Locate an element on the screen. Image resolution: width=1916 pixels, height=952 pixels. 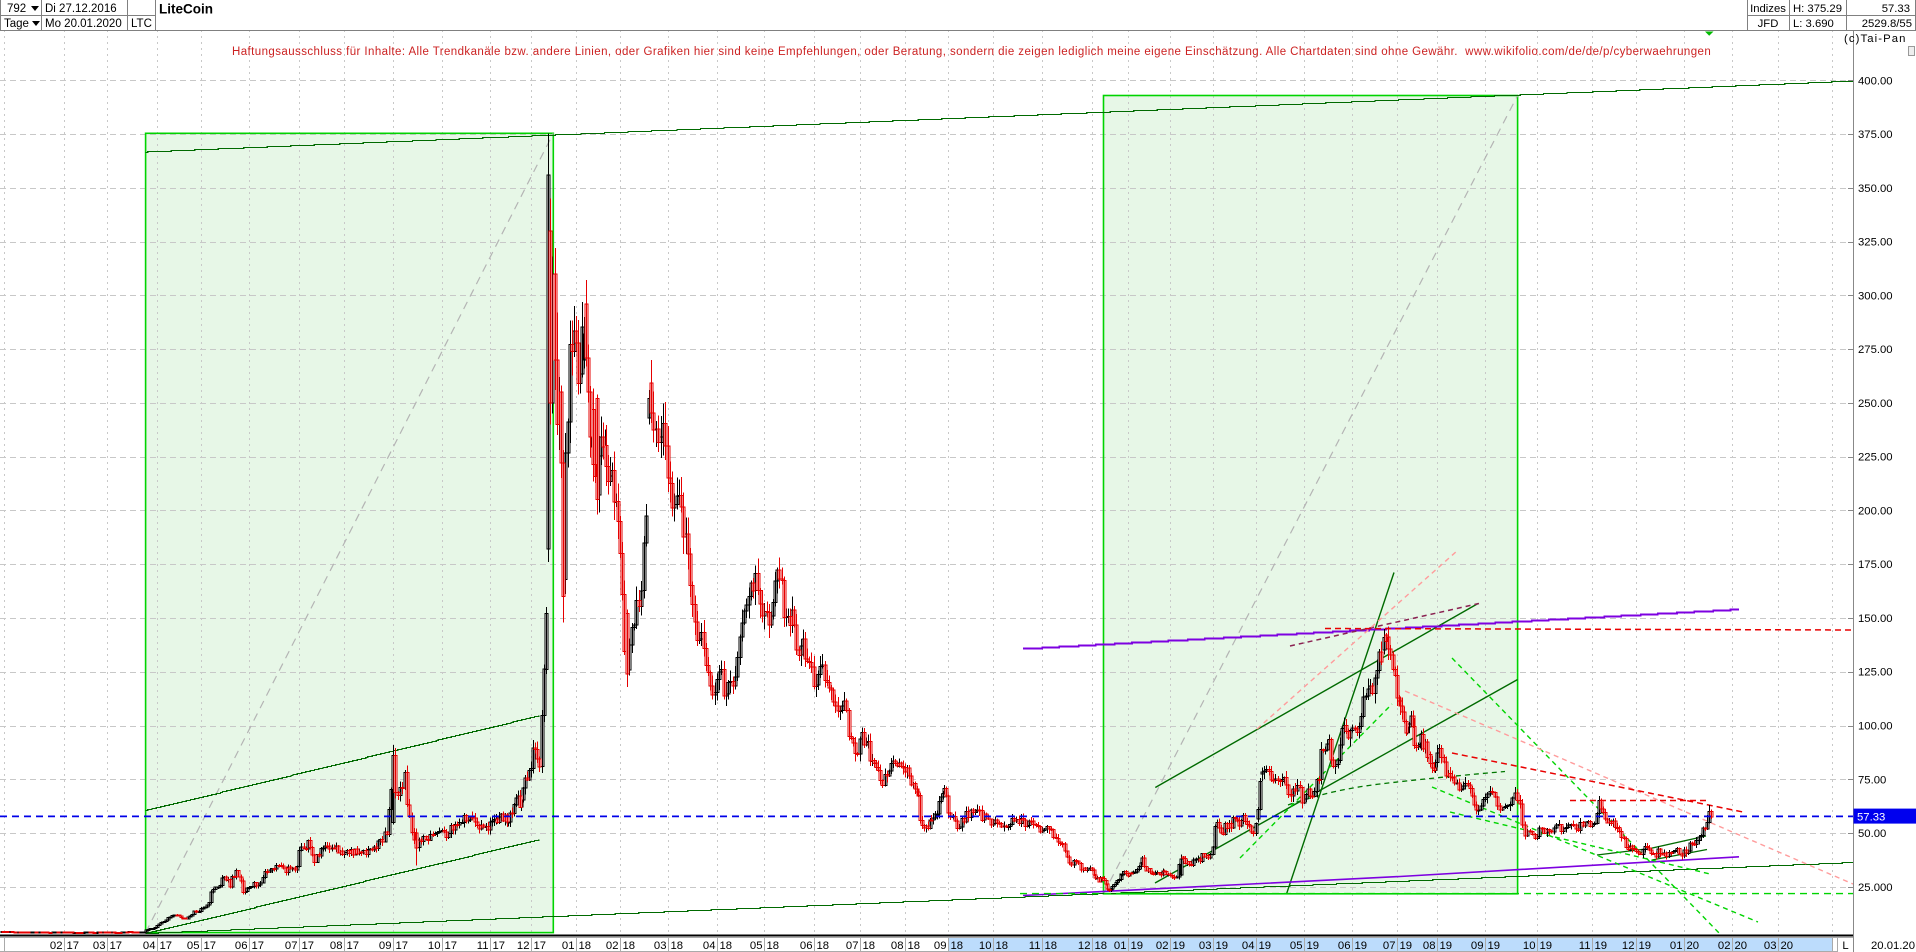
svg-text: 325.00 is located at coordinates (1875, 243).